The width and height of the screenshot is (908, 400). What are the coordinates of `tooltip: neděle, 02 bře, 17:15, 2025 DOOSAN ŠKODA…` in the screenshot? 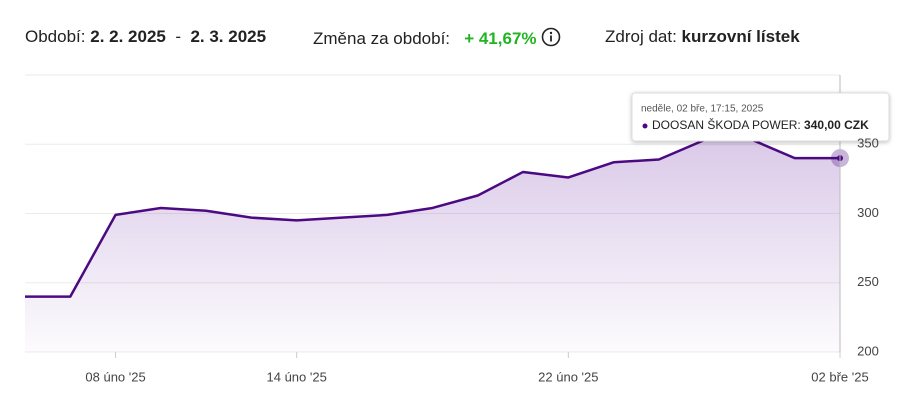 It's located at (760, 117).